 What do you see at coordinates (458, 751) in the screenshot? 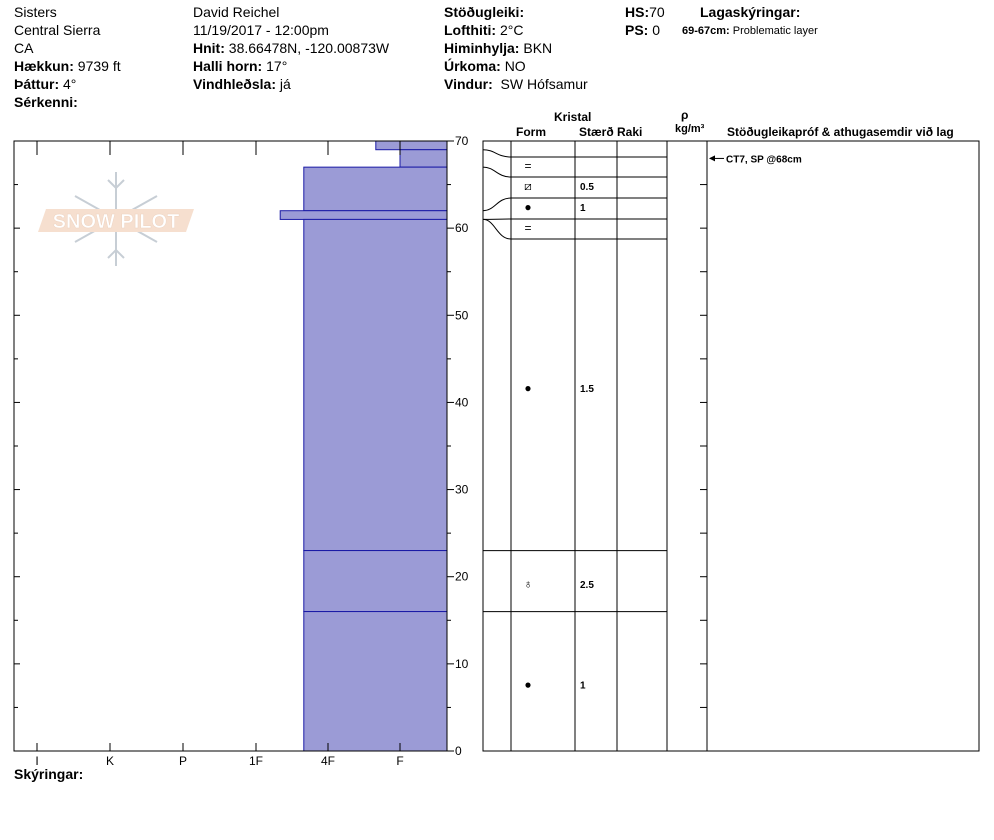
I see `y-tick-label: 0` at bounding box center [458, 751].